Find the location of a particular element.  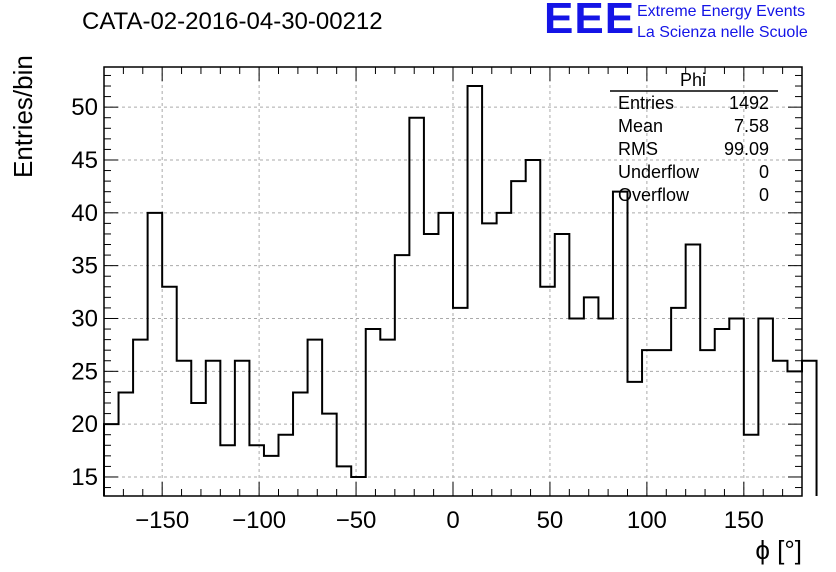

x-tick-label: 50 is located at coordinates (550, 520).